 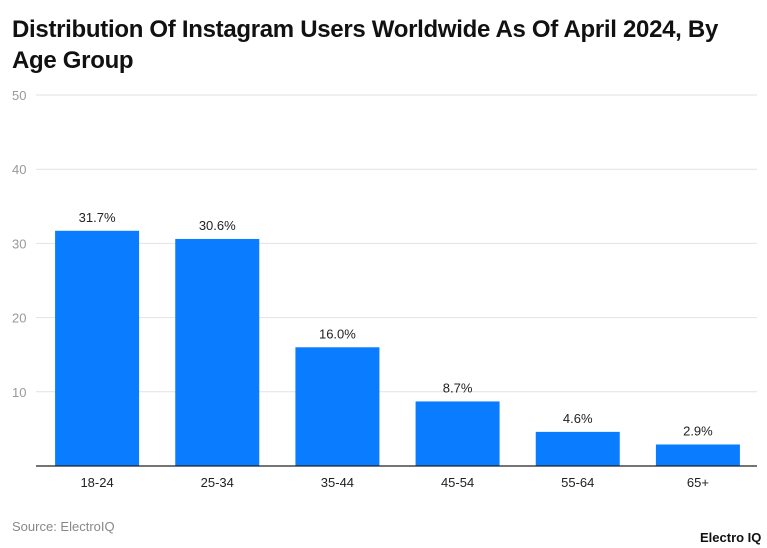 I want to click on x-tick-label: 18-24, so click(x=96, y=482).